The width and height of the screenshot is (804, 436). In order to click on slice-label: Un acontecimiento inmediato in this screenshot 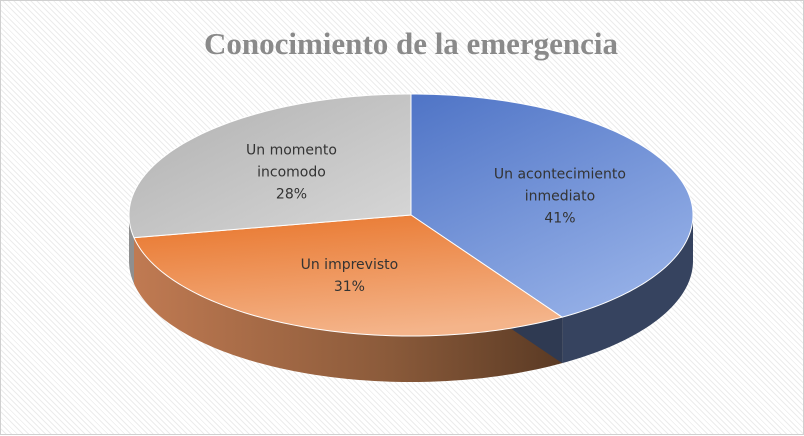, I will do `click(560, 185)`.